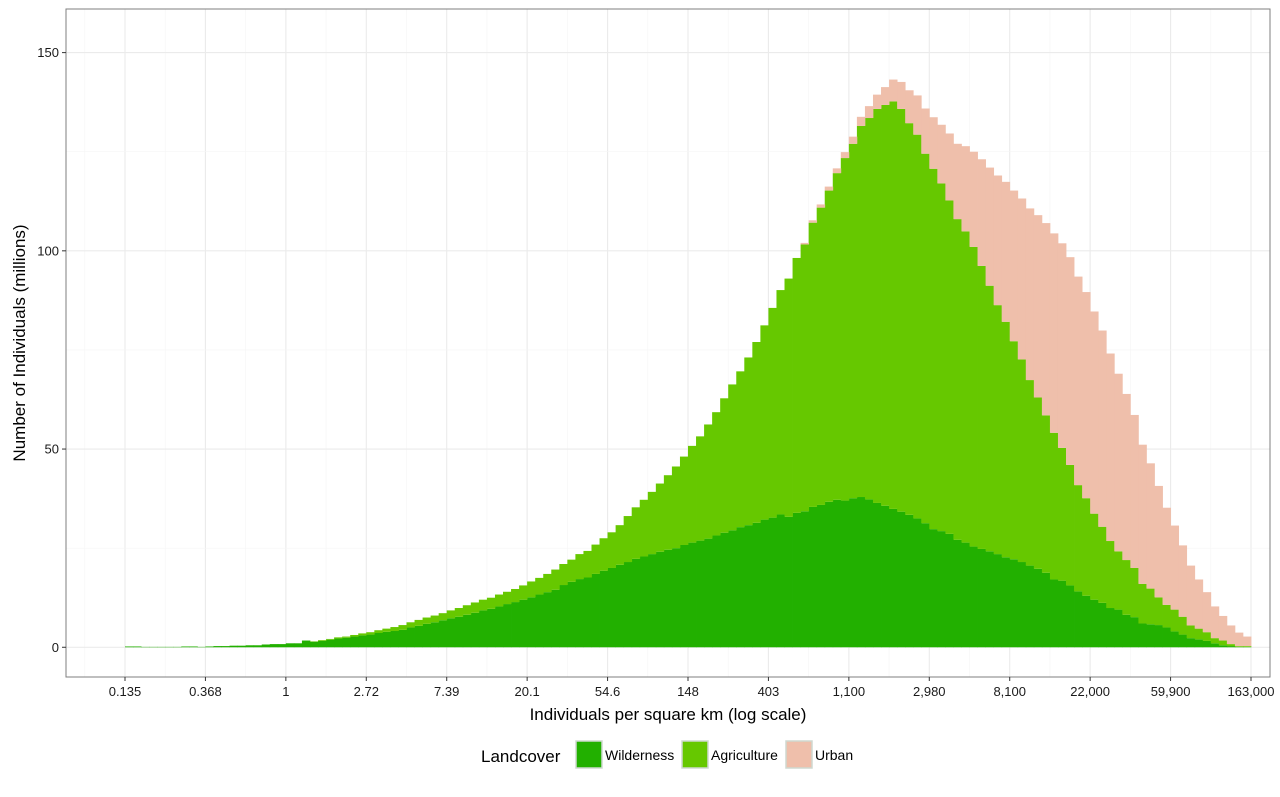 The width and height of the screenshot is (1280, 797). Describe the element at coordinates (285, 691) in the screenshot. I see `x-tick-label: 1` at that location.